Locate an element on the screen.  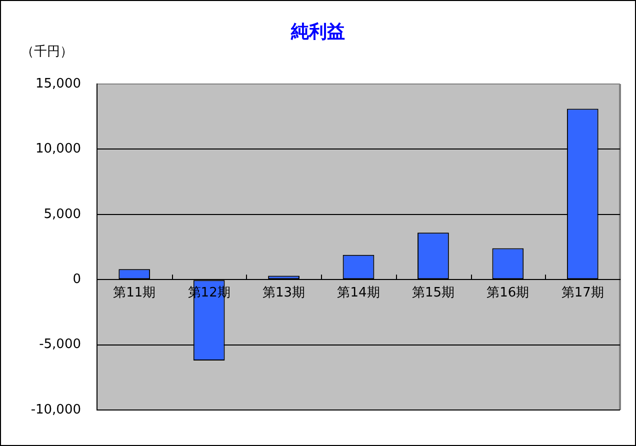
y-tick-label: -10,000 is located at coordinates (55, 410).